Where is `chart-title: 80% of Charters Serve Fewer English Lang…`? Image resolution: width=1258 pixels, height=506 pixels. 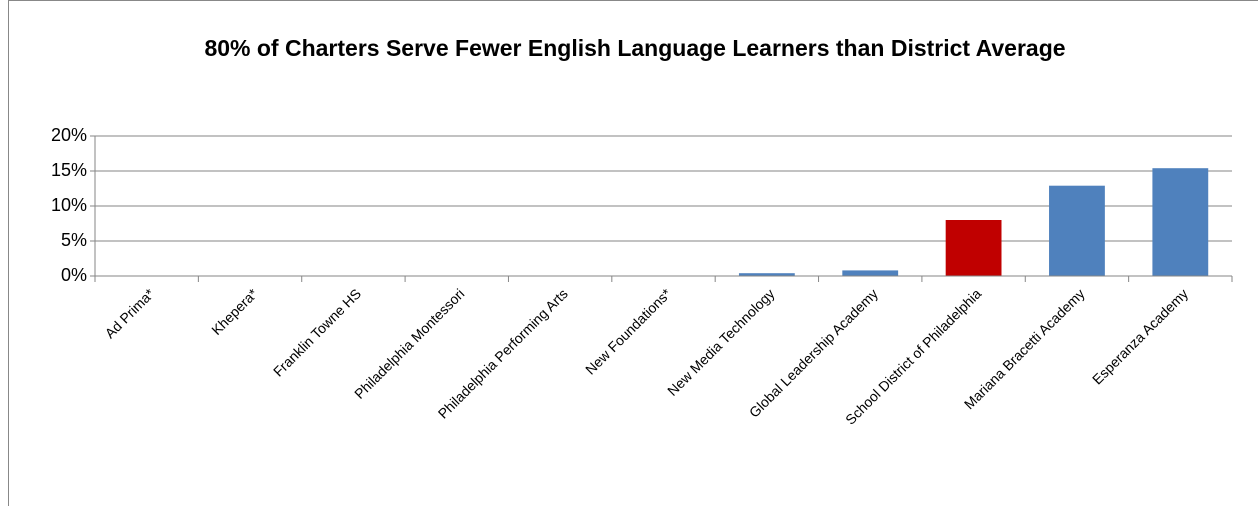 chart-title: 80% of Charters Serve Fewer English Lang… is located at coordinates (635, 48).